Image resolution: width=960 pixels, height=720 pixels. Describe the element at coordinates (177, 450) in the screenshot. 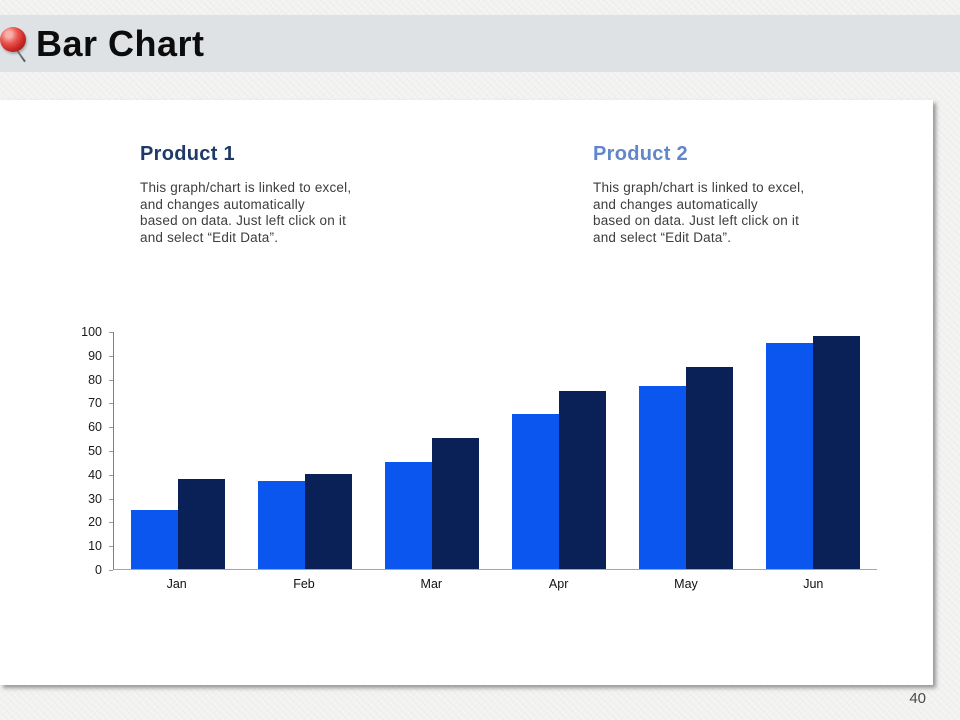

I see `bar-group-jan` at that location.